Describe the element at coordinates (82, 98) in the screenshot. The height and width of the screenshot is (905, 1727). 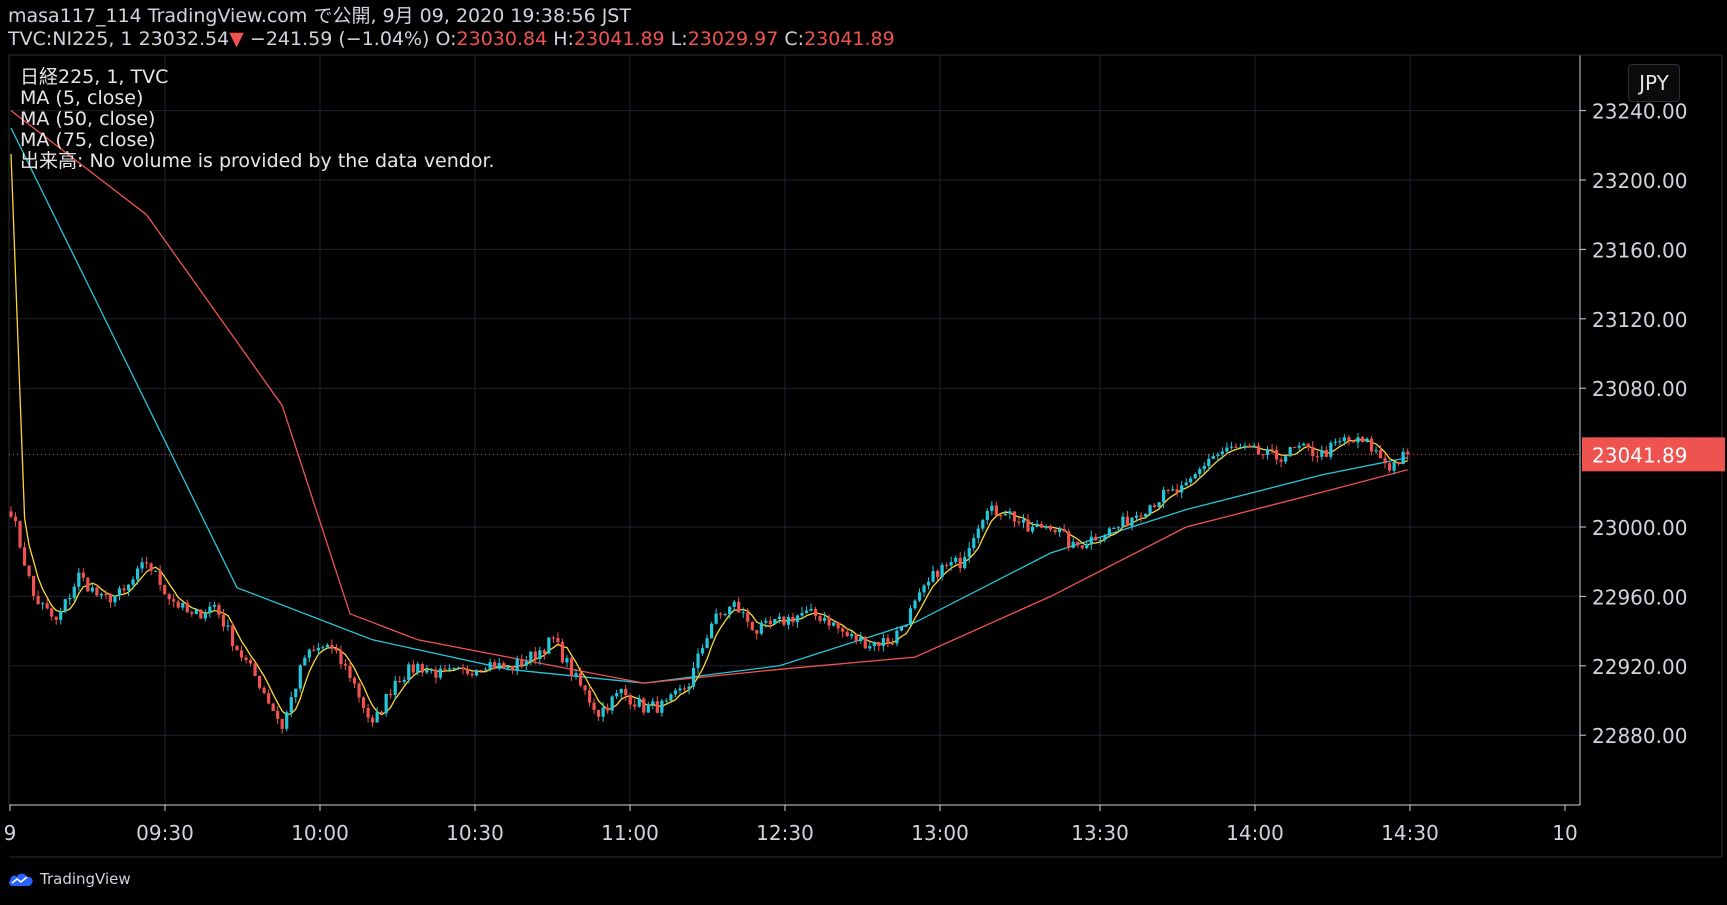
I see `legend-ma5: MA (5, close)` at that location.